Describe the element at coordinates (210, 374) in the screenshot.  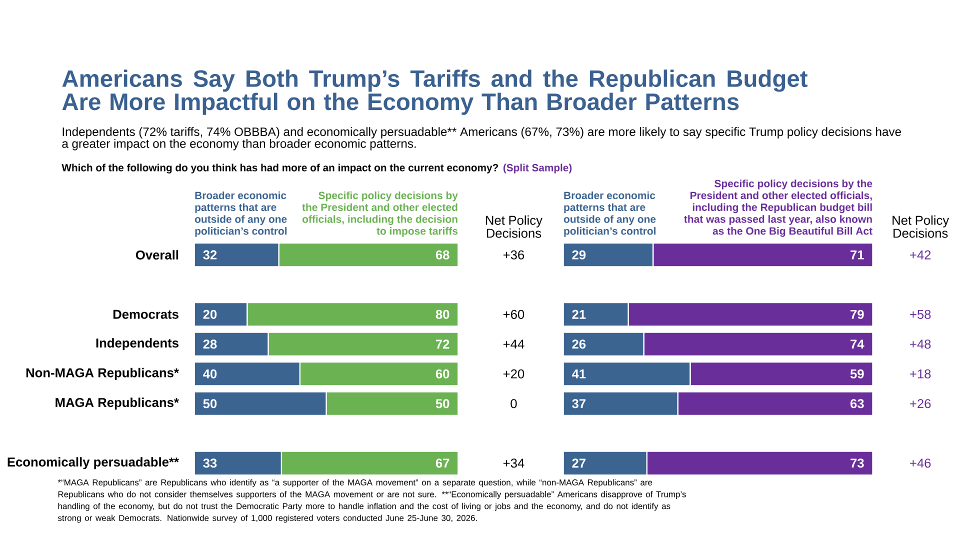
I see `data-label: 40` at that location.